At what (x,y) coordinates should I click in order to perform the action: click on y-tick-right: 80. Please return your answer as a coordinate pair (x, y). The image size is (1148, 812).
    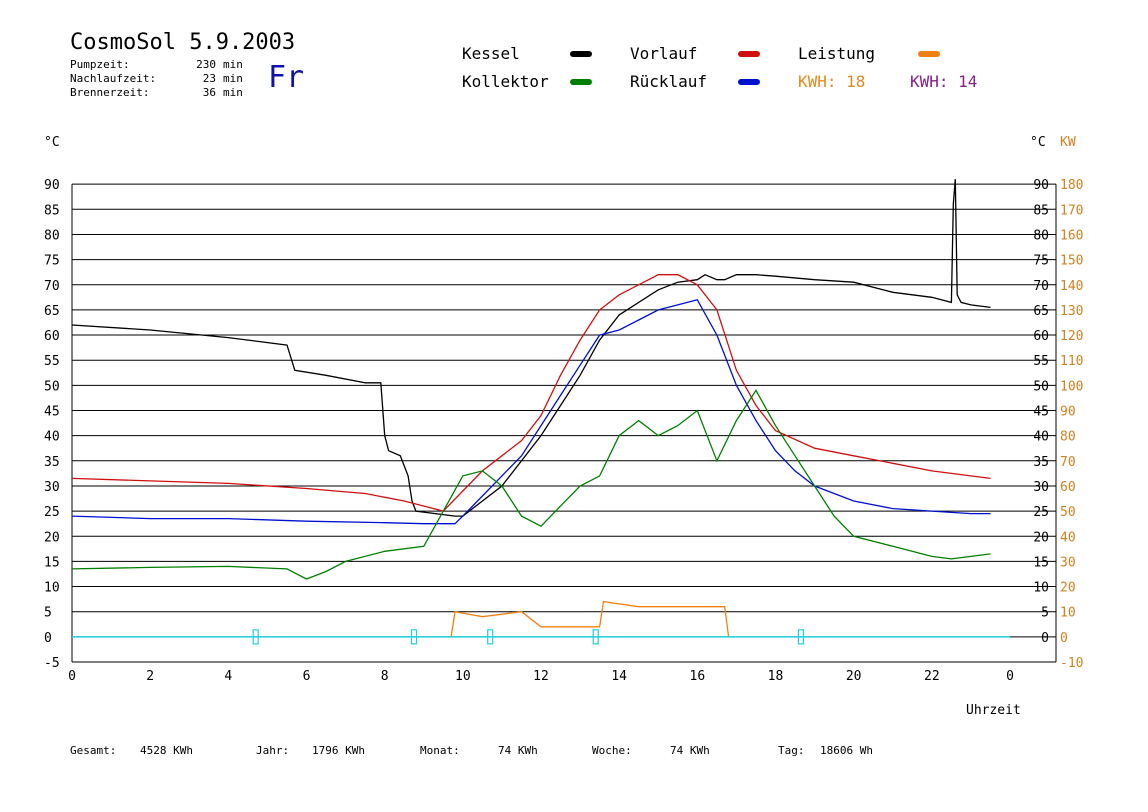
    Looking at the image, I should click on (1041, 235).